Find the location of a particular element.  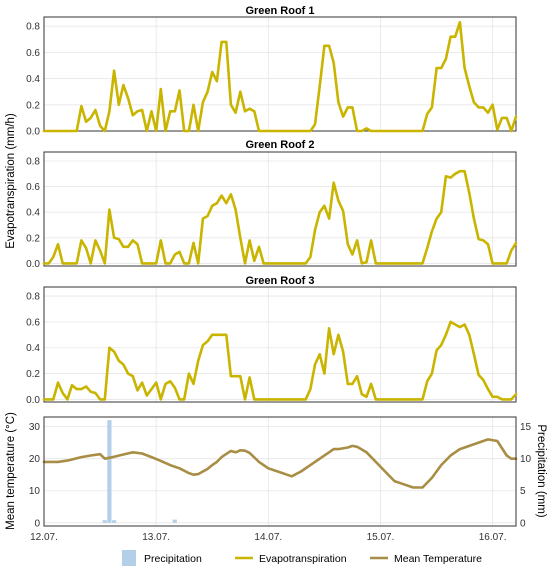

legend-item: Evapotranspiration is located at coordinates (291, 559).